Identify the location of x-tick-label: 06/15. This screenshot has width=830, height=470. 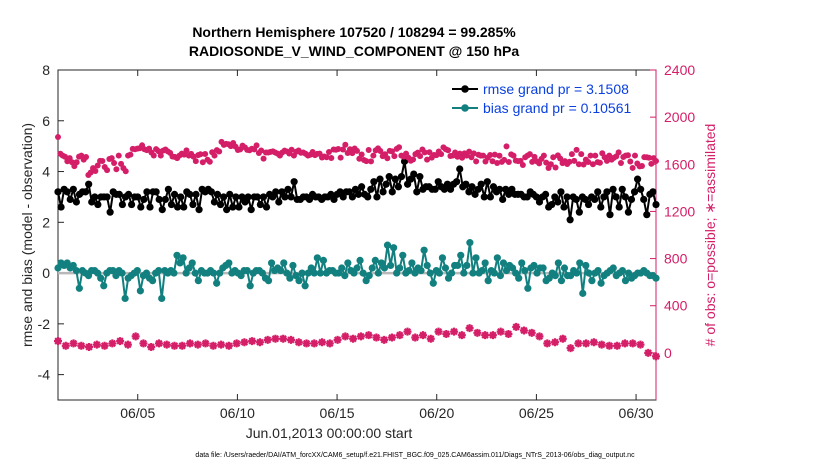
(337, 413).